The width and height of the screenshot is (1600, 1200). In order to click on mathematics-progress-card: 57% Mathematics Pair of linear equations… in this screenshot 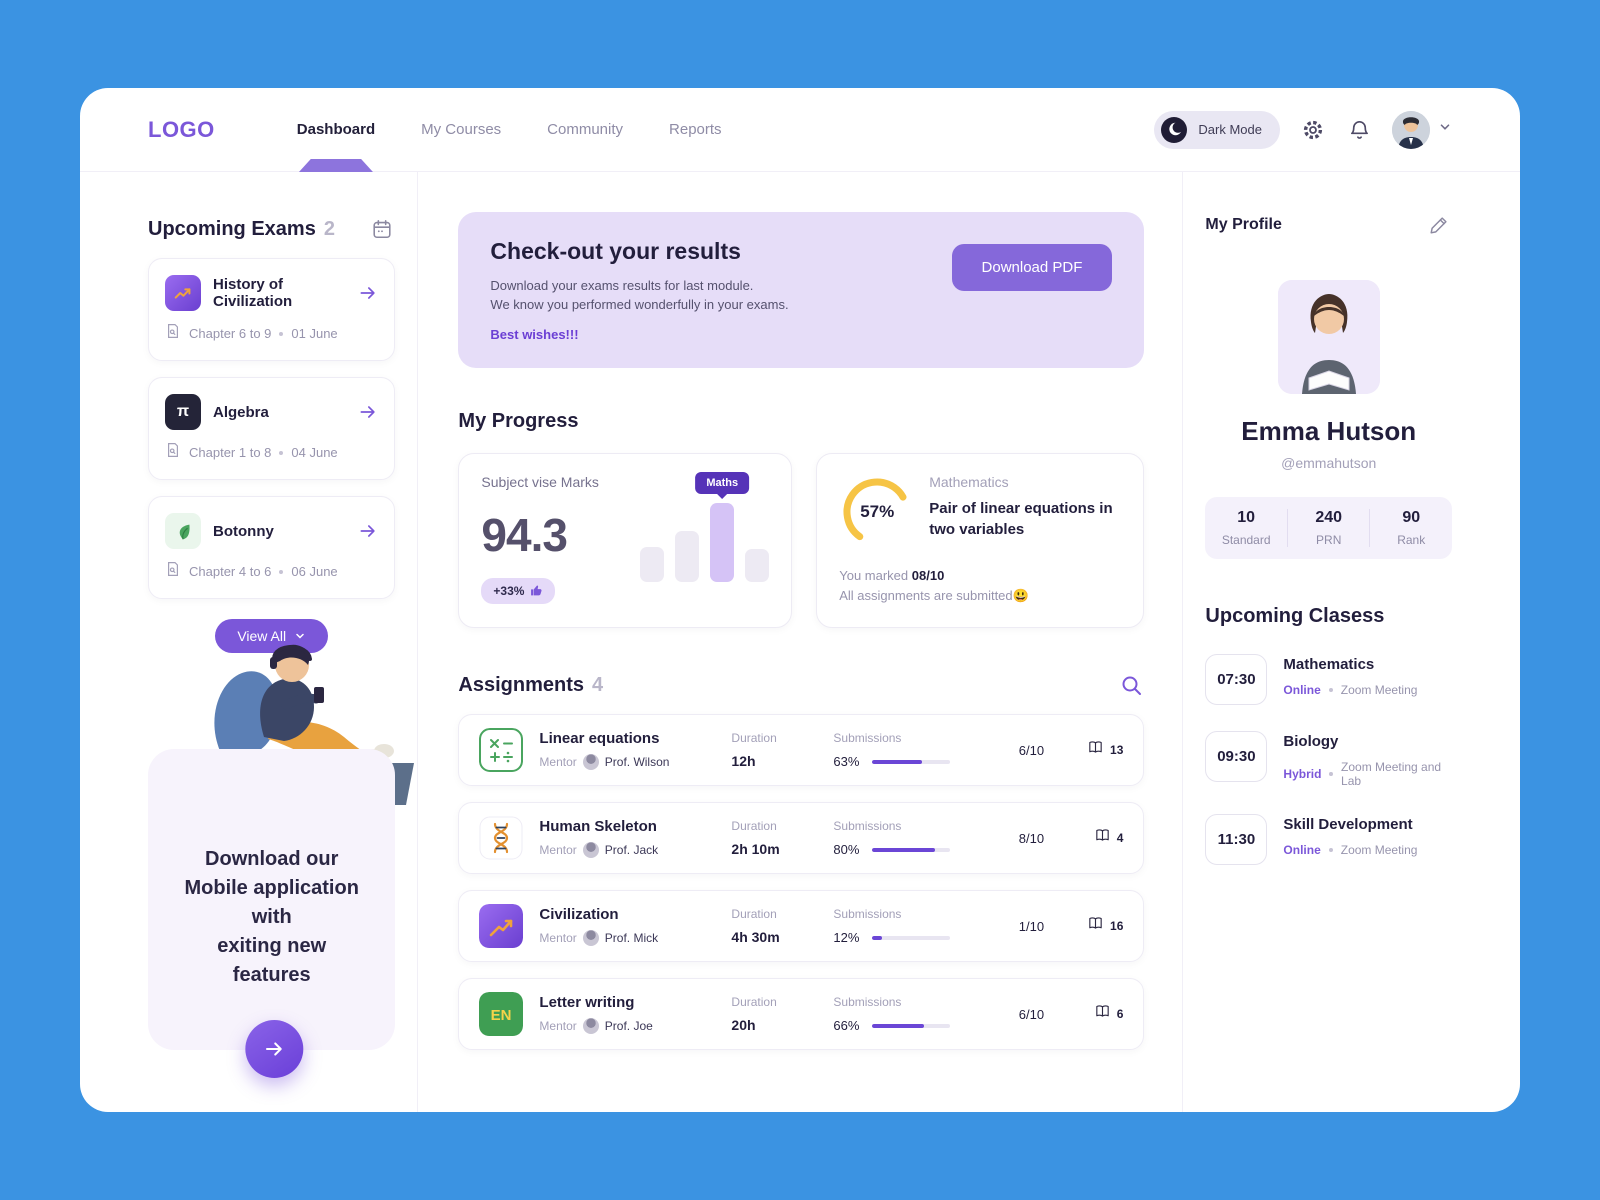, I will do `click(980, 540)`.